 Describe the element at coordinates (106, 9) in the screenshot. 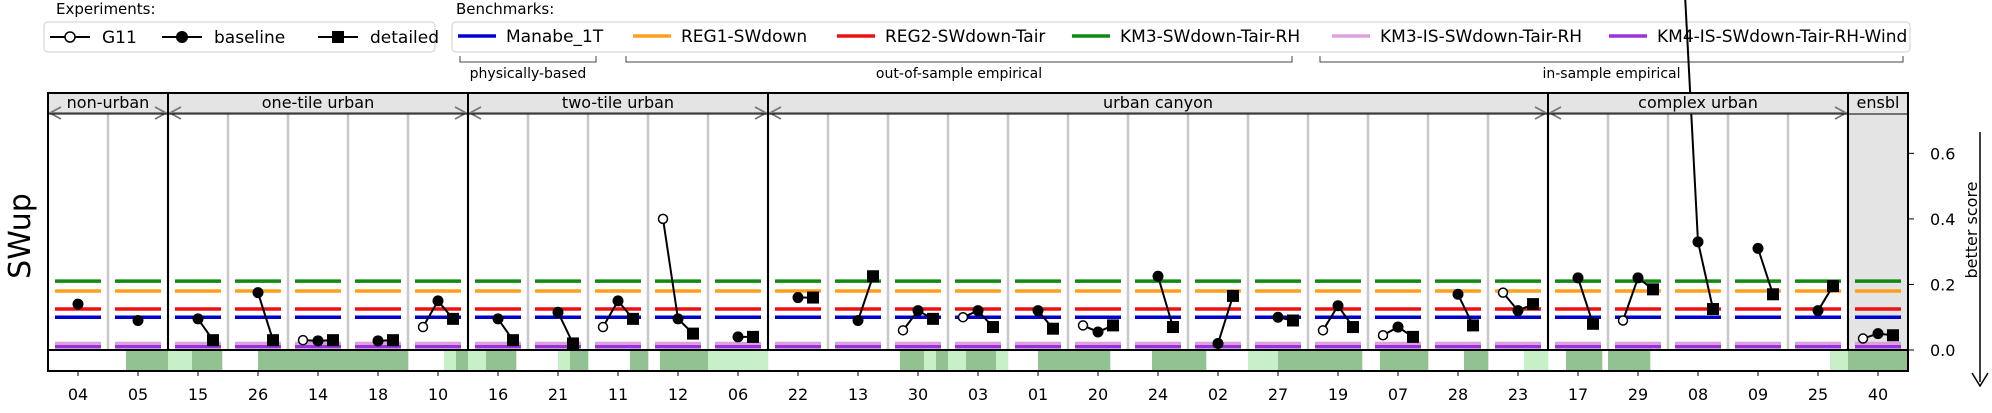

I see `experiments-legend-title: Experiments:` at that location.